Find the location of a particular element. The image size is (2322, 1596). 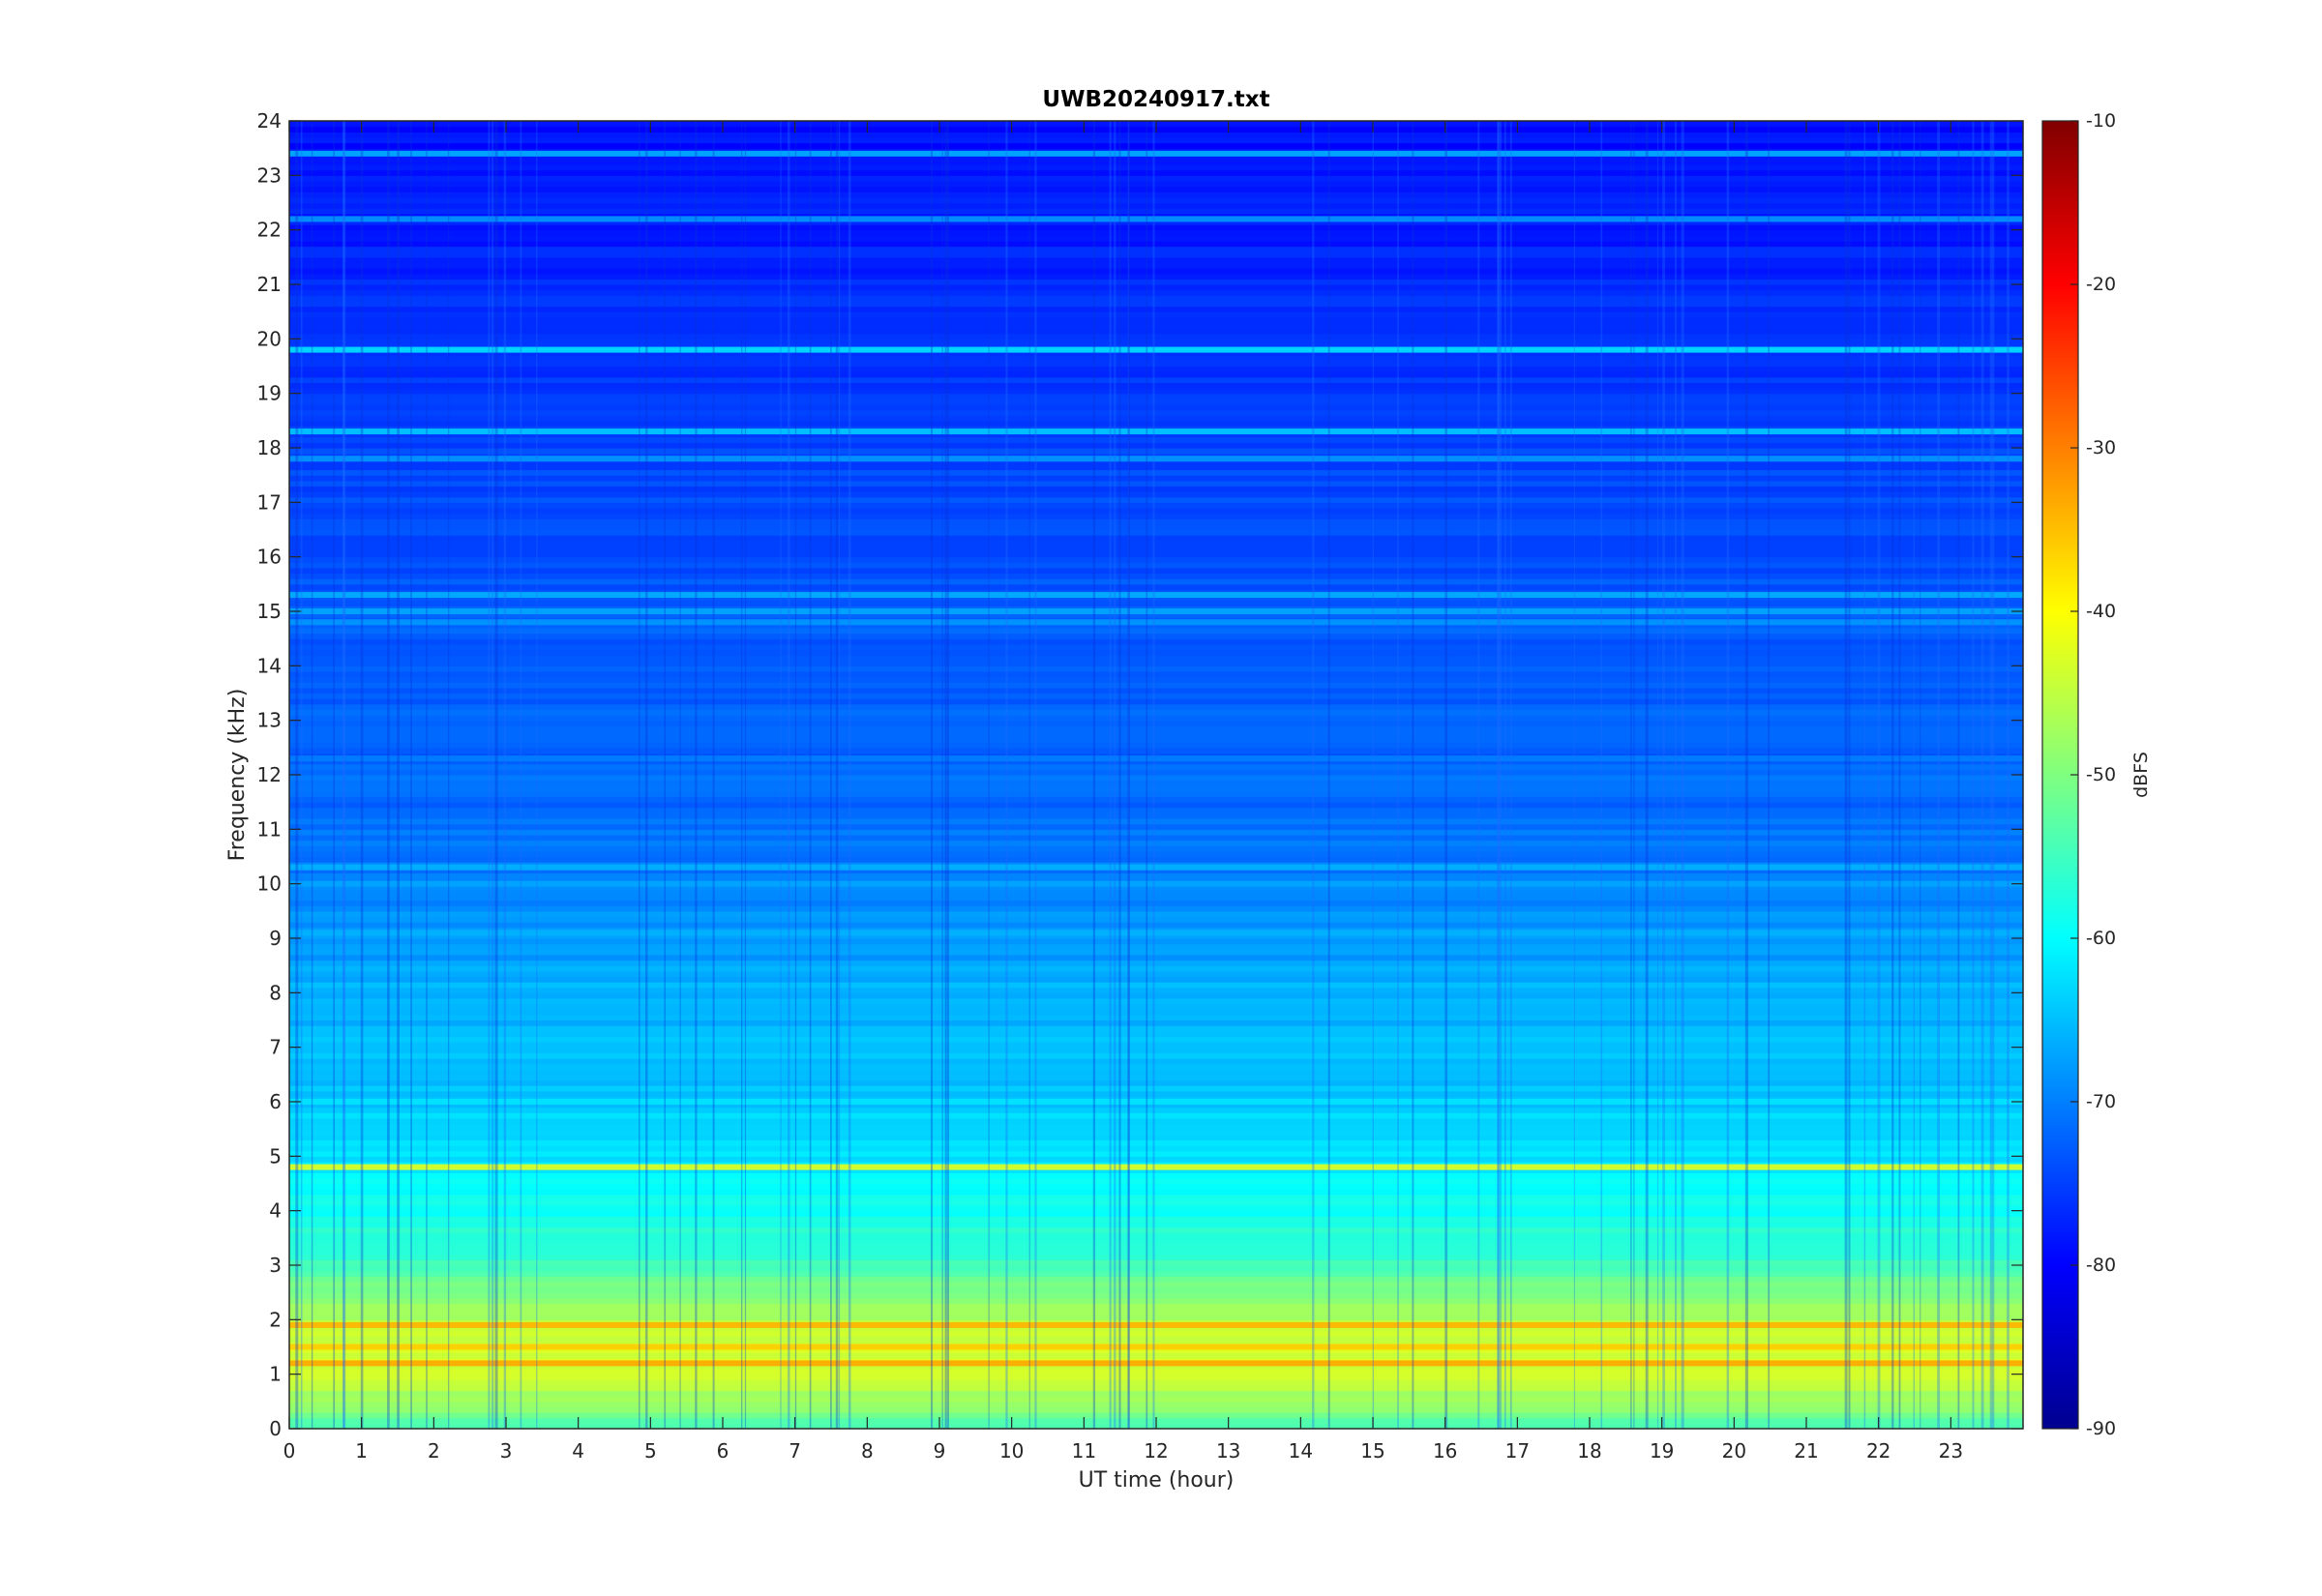

y-tick-label: 10 is located at coordinates (269, 884).